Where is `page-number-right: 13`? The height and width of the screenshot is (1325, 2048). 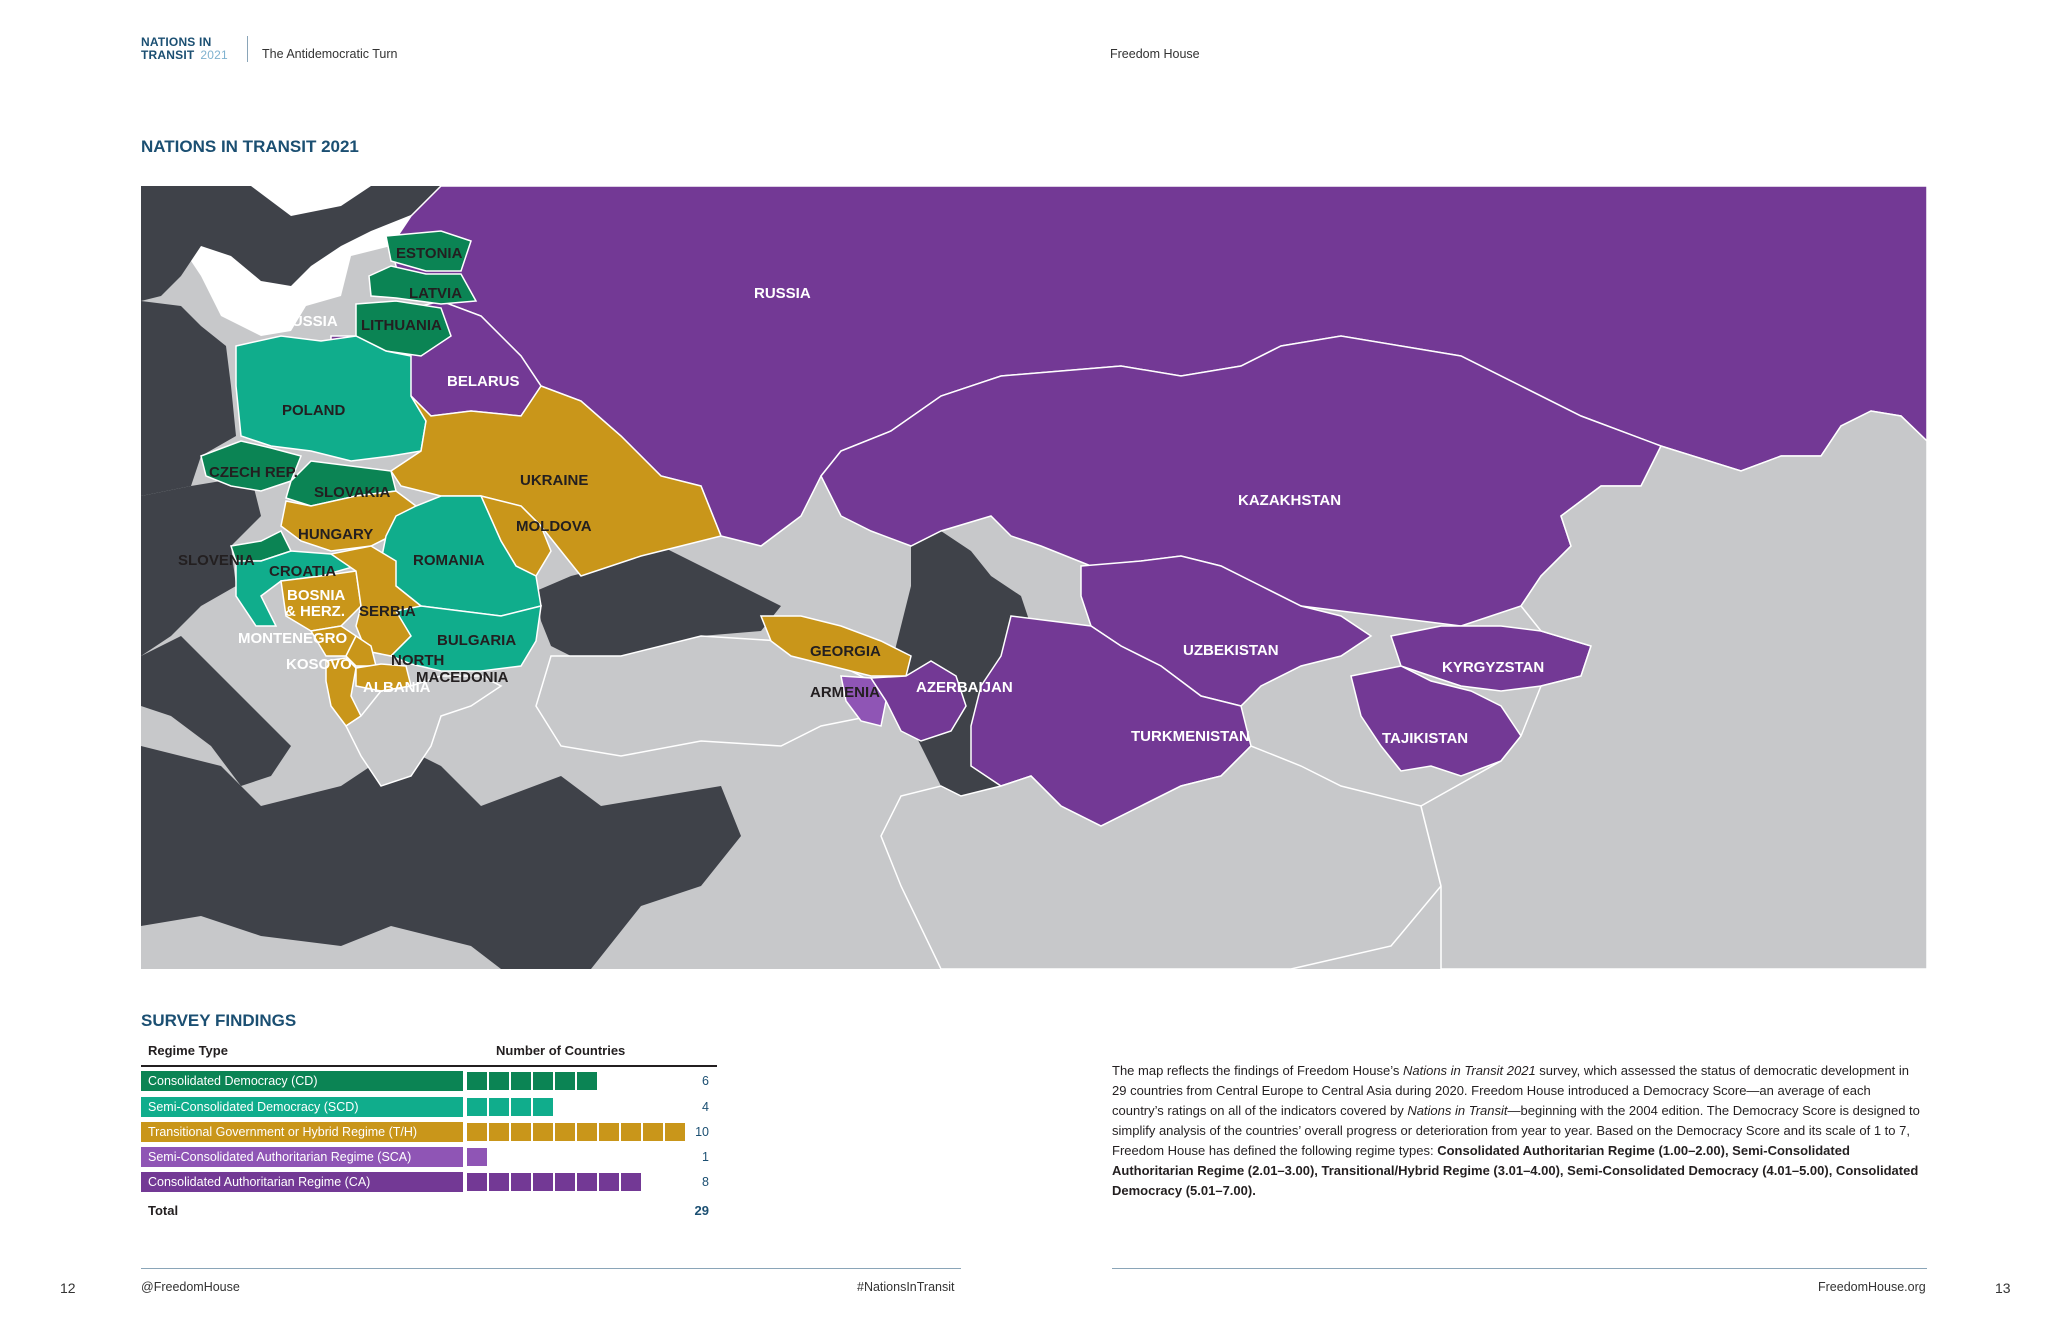 page-number-right: 13 is located at coordinates (2003, 1288).